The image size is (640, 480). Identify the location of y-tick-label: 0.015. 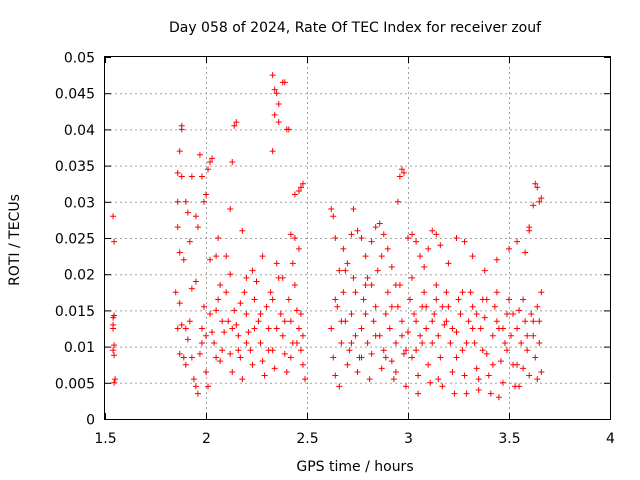
(75, 312).